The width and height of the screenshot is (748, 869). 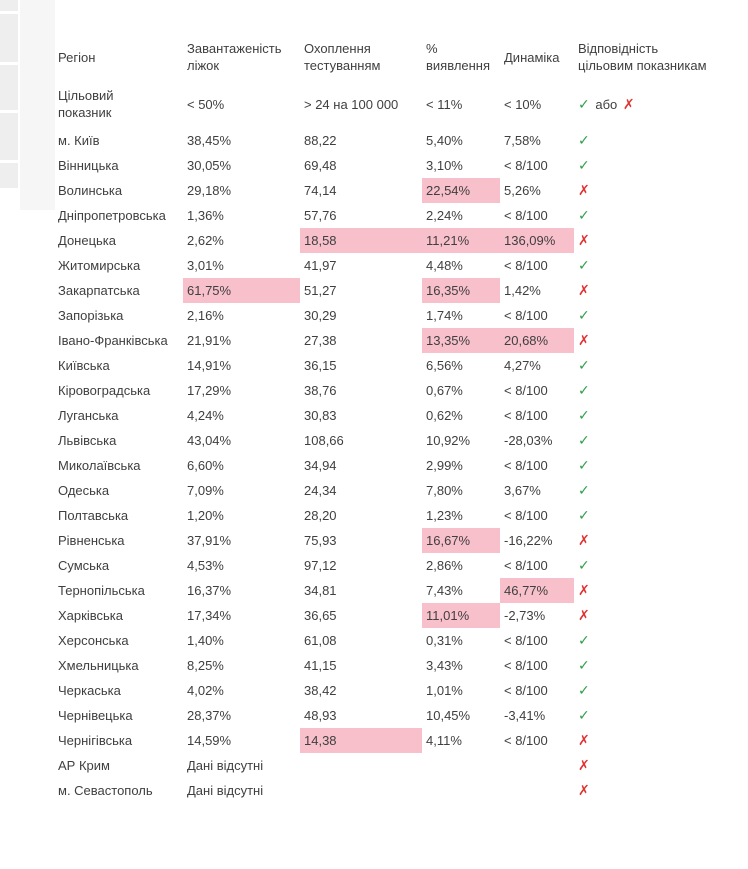 I want to click on cell-testing: 61,08, so click(x=320, y=640).